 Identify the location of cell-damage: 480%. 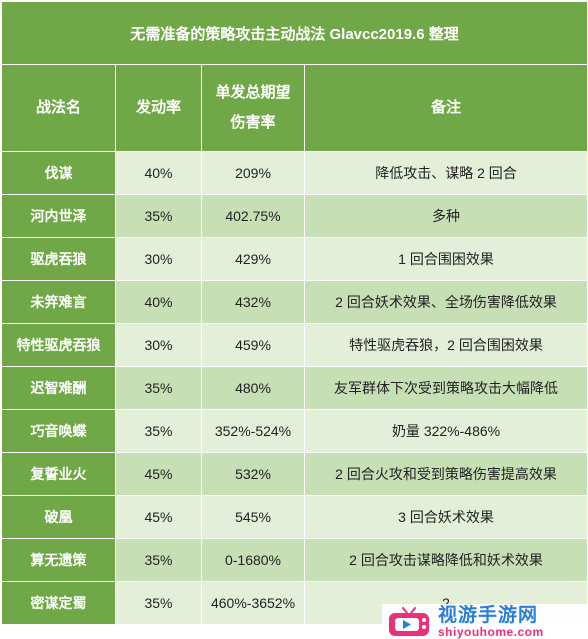
(253, 388).